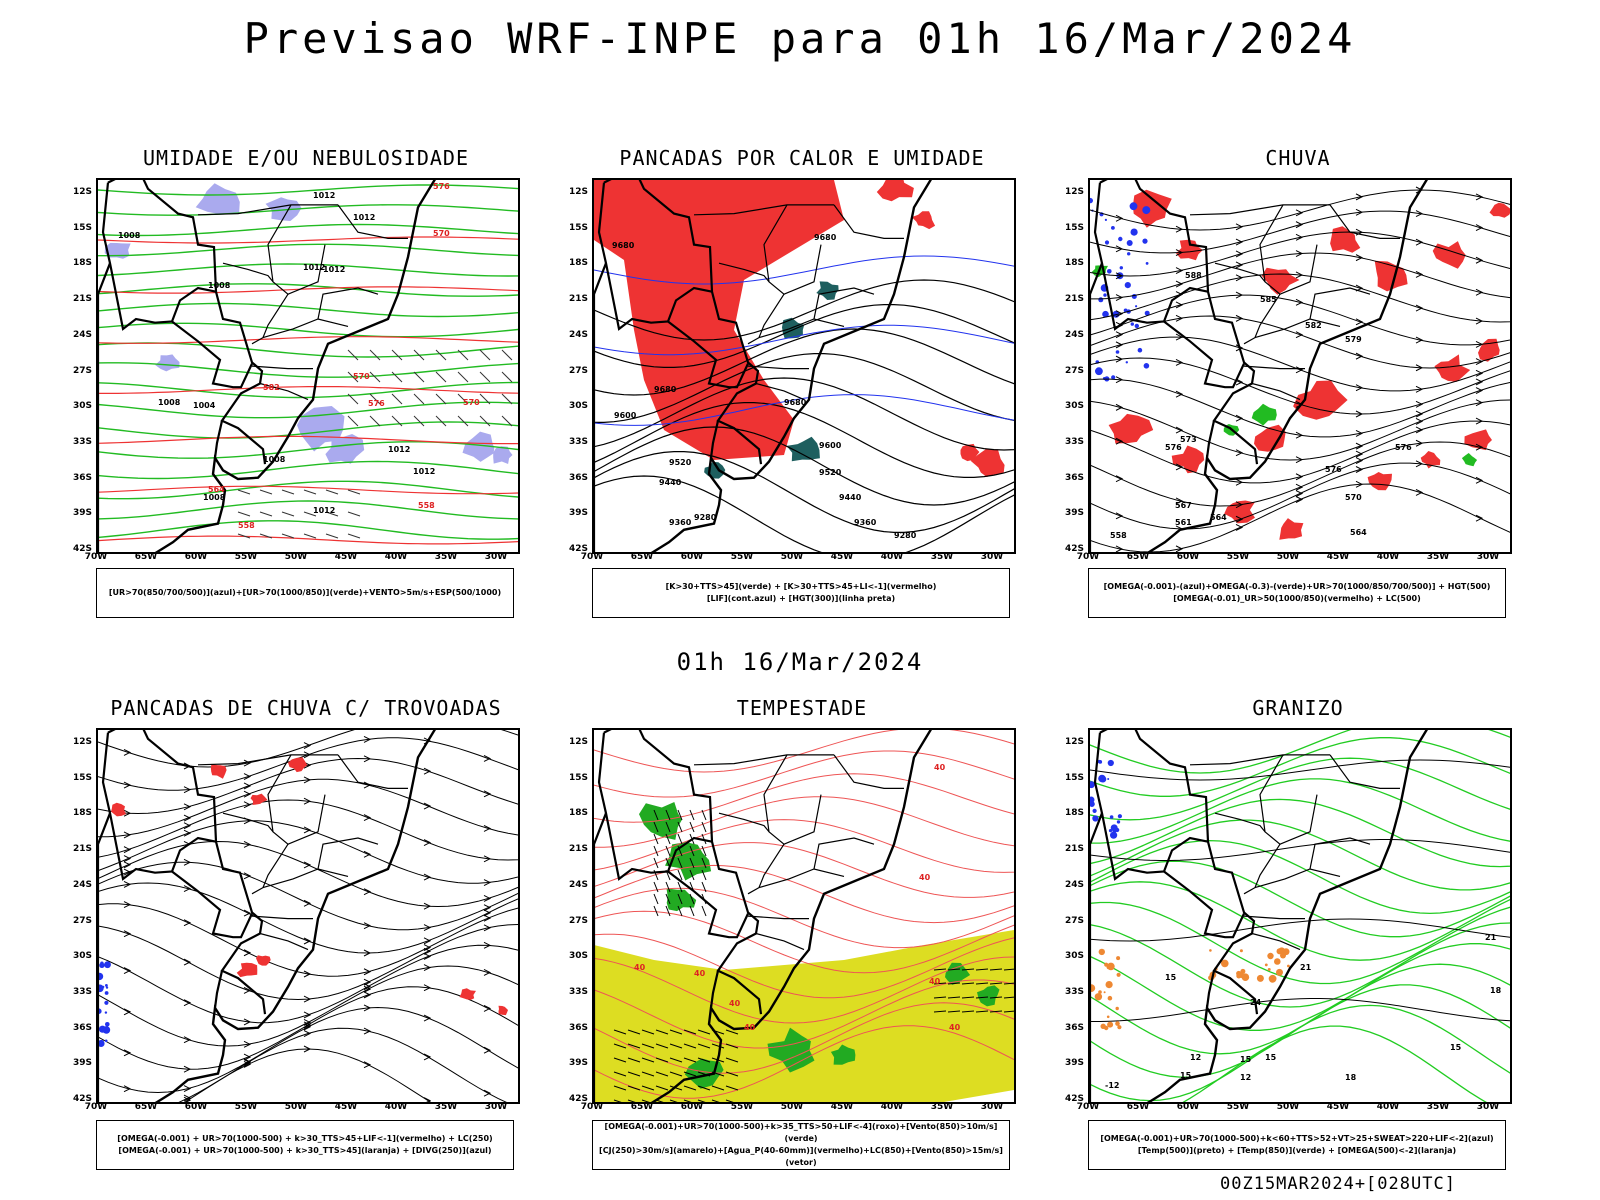 The image size is (1600, 1200). What do you see at coordinates (106, 993) in the screenshot?
I see `divergence-field-blue` at bounding box center [106, 993].